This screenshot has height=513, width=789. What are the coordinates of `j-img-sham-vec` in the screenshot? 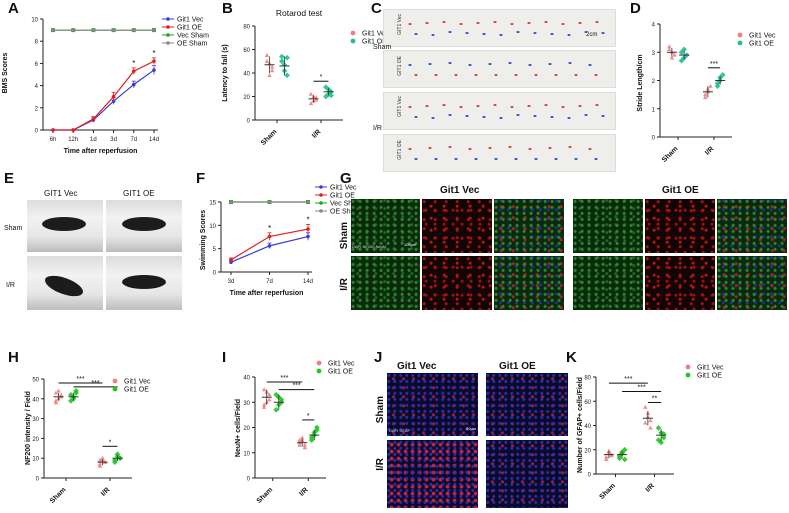 It's located at (432, 404).